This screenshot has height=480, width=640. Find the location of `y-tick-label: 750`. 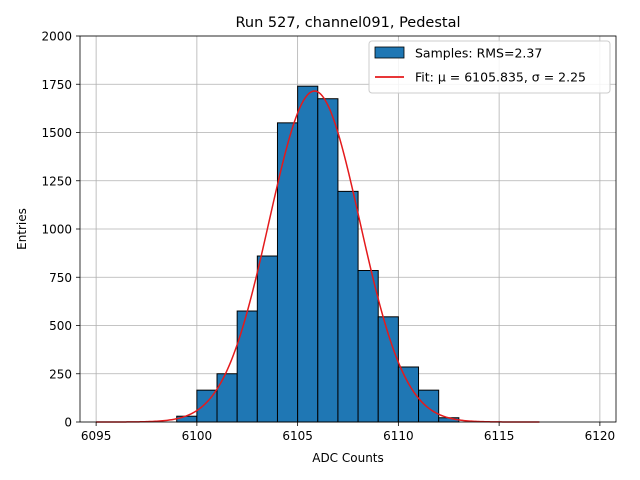

y-tick-label: 750 is located at coordinates (60, 278).